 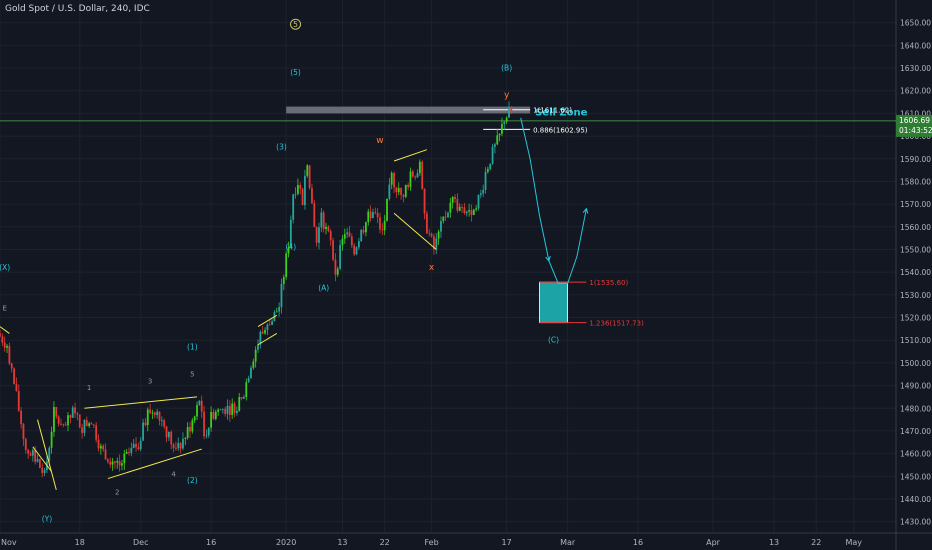 What do you see at coordinates (713, 542) in the screenshot?
I see `time-tick-label: Apr` at bounding box center [713, 542].